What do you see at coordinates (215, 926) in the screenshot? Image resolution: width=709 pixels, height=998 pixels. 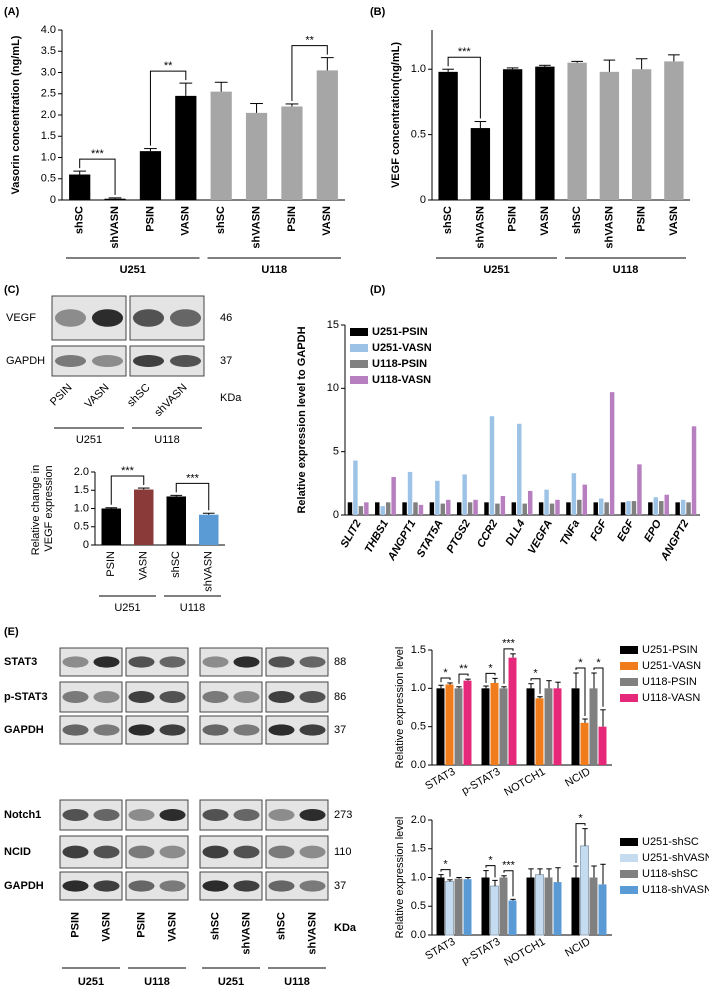 I see `lane-label: shSC` at bounding box center [215, 926].